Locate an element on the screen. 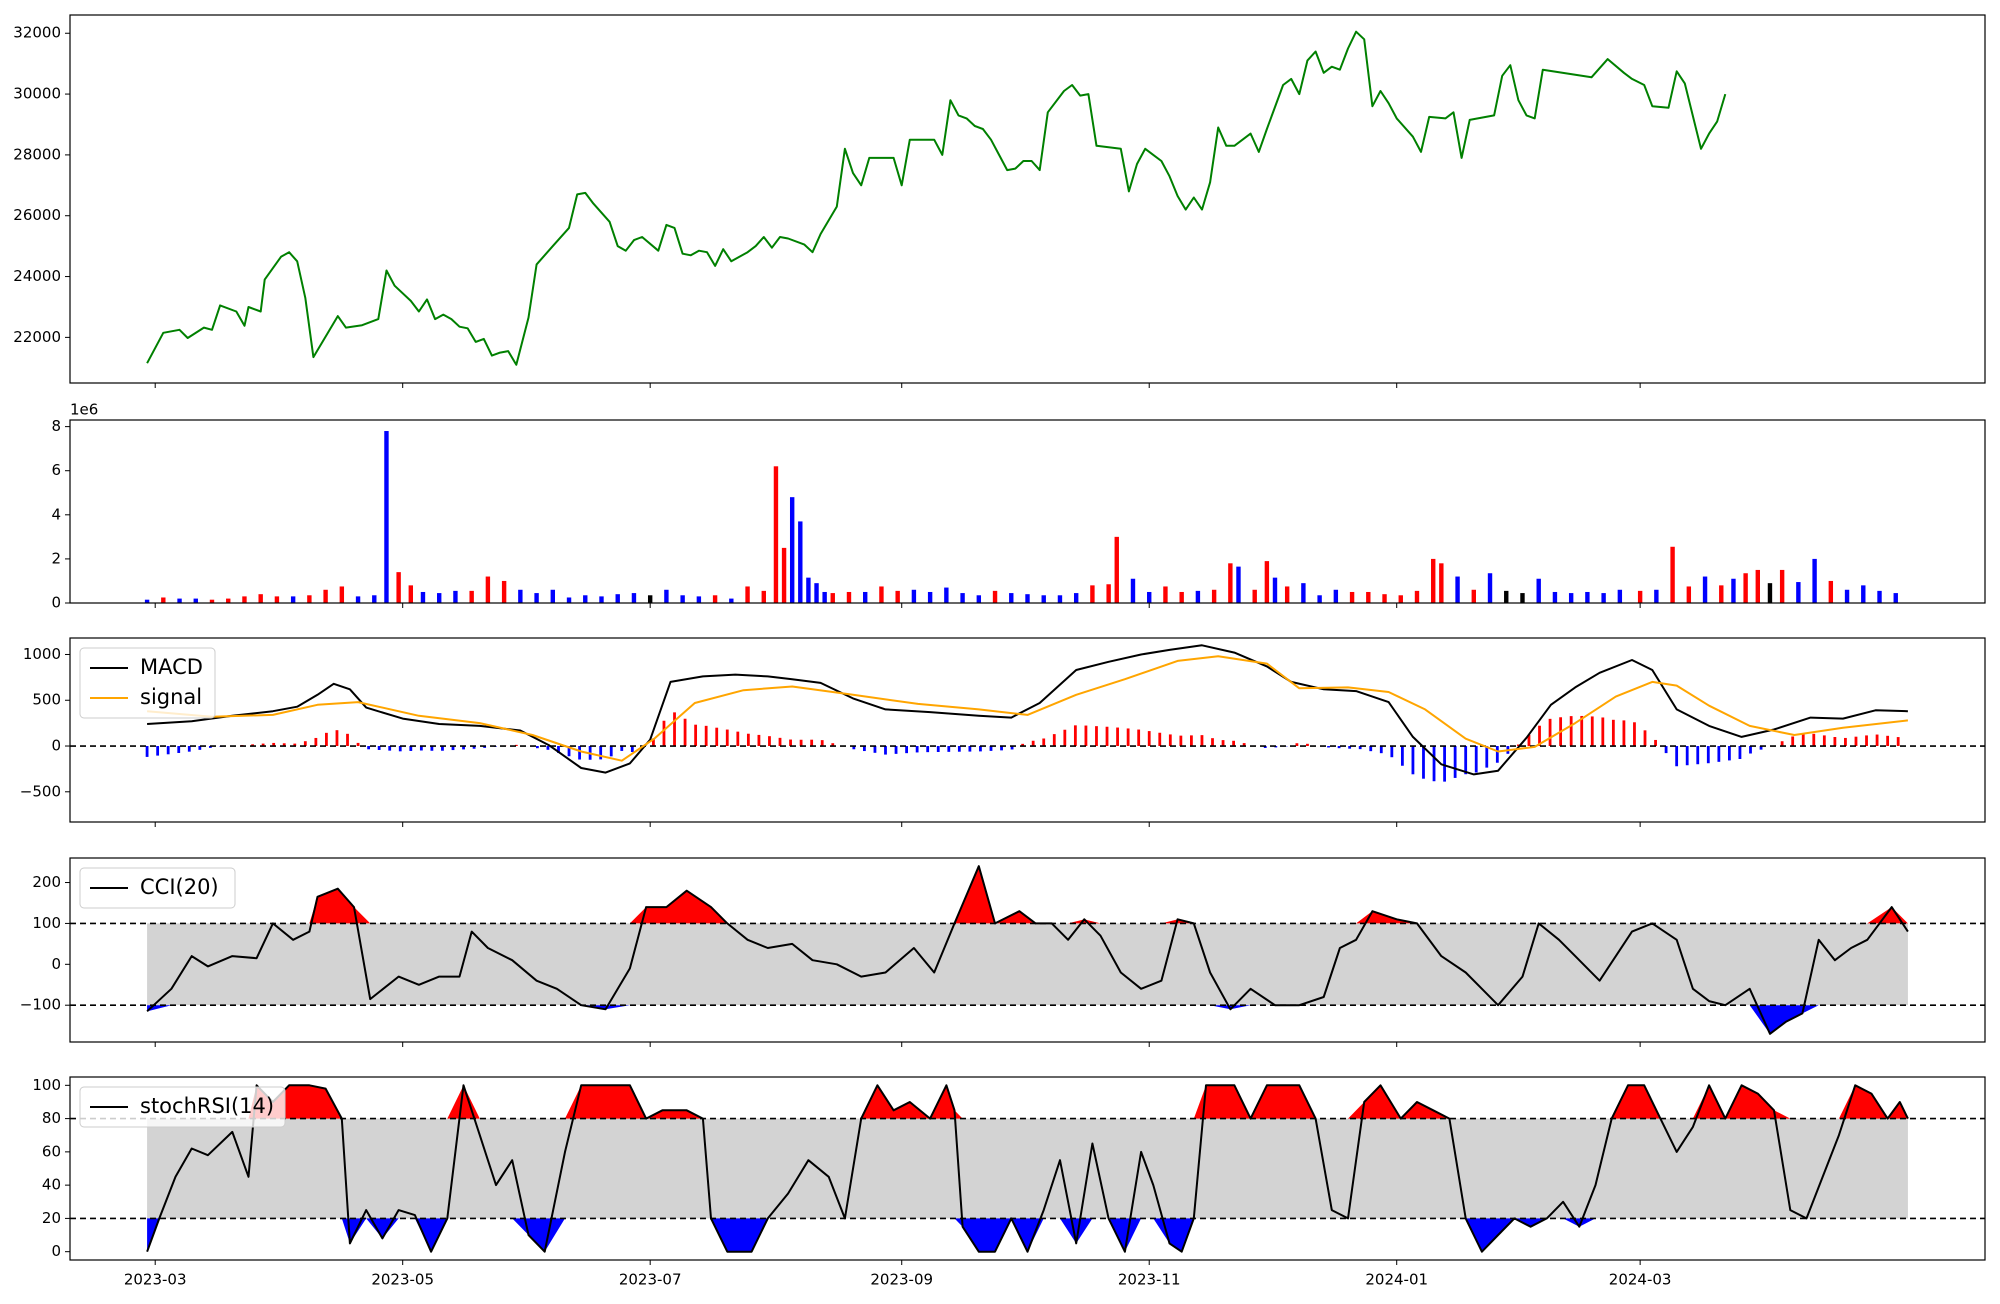 This screenshot has width=2000, height=1304. stochrsi-y-tick-label: 100 is located at coordinates (46, 1085).